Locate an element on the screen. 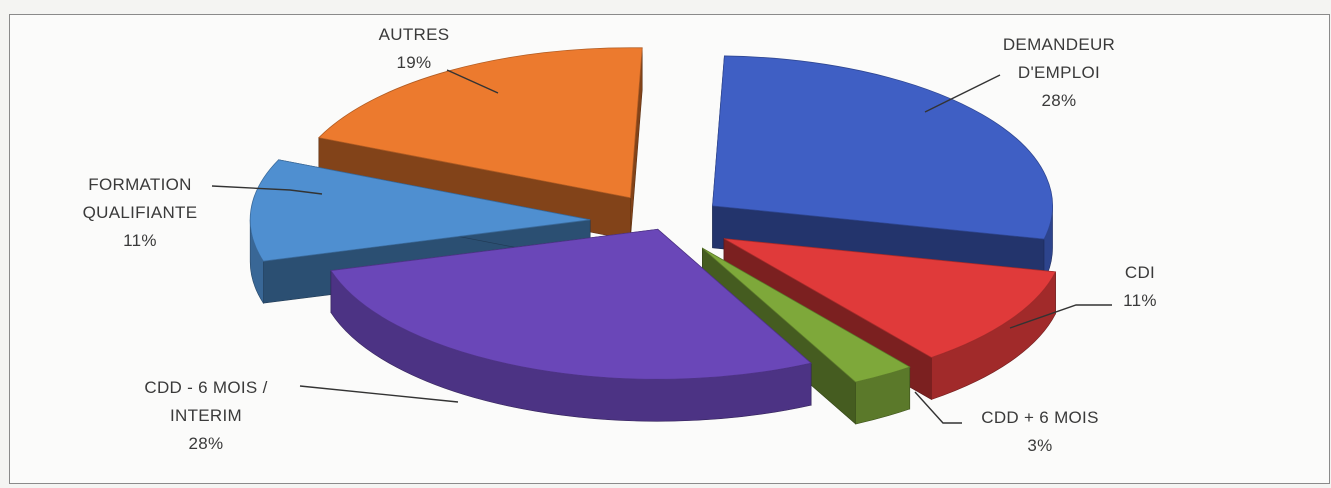  slice-percent-label: 3% is located at coordinates (1039, 445).